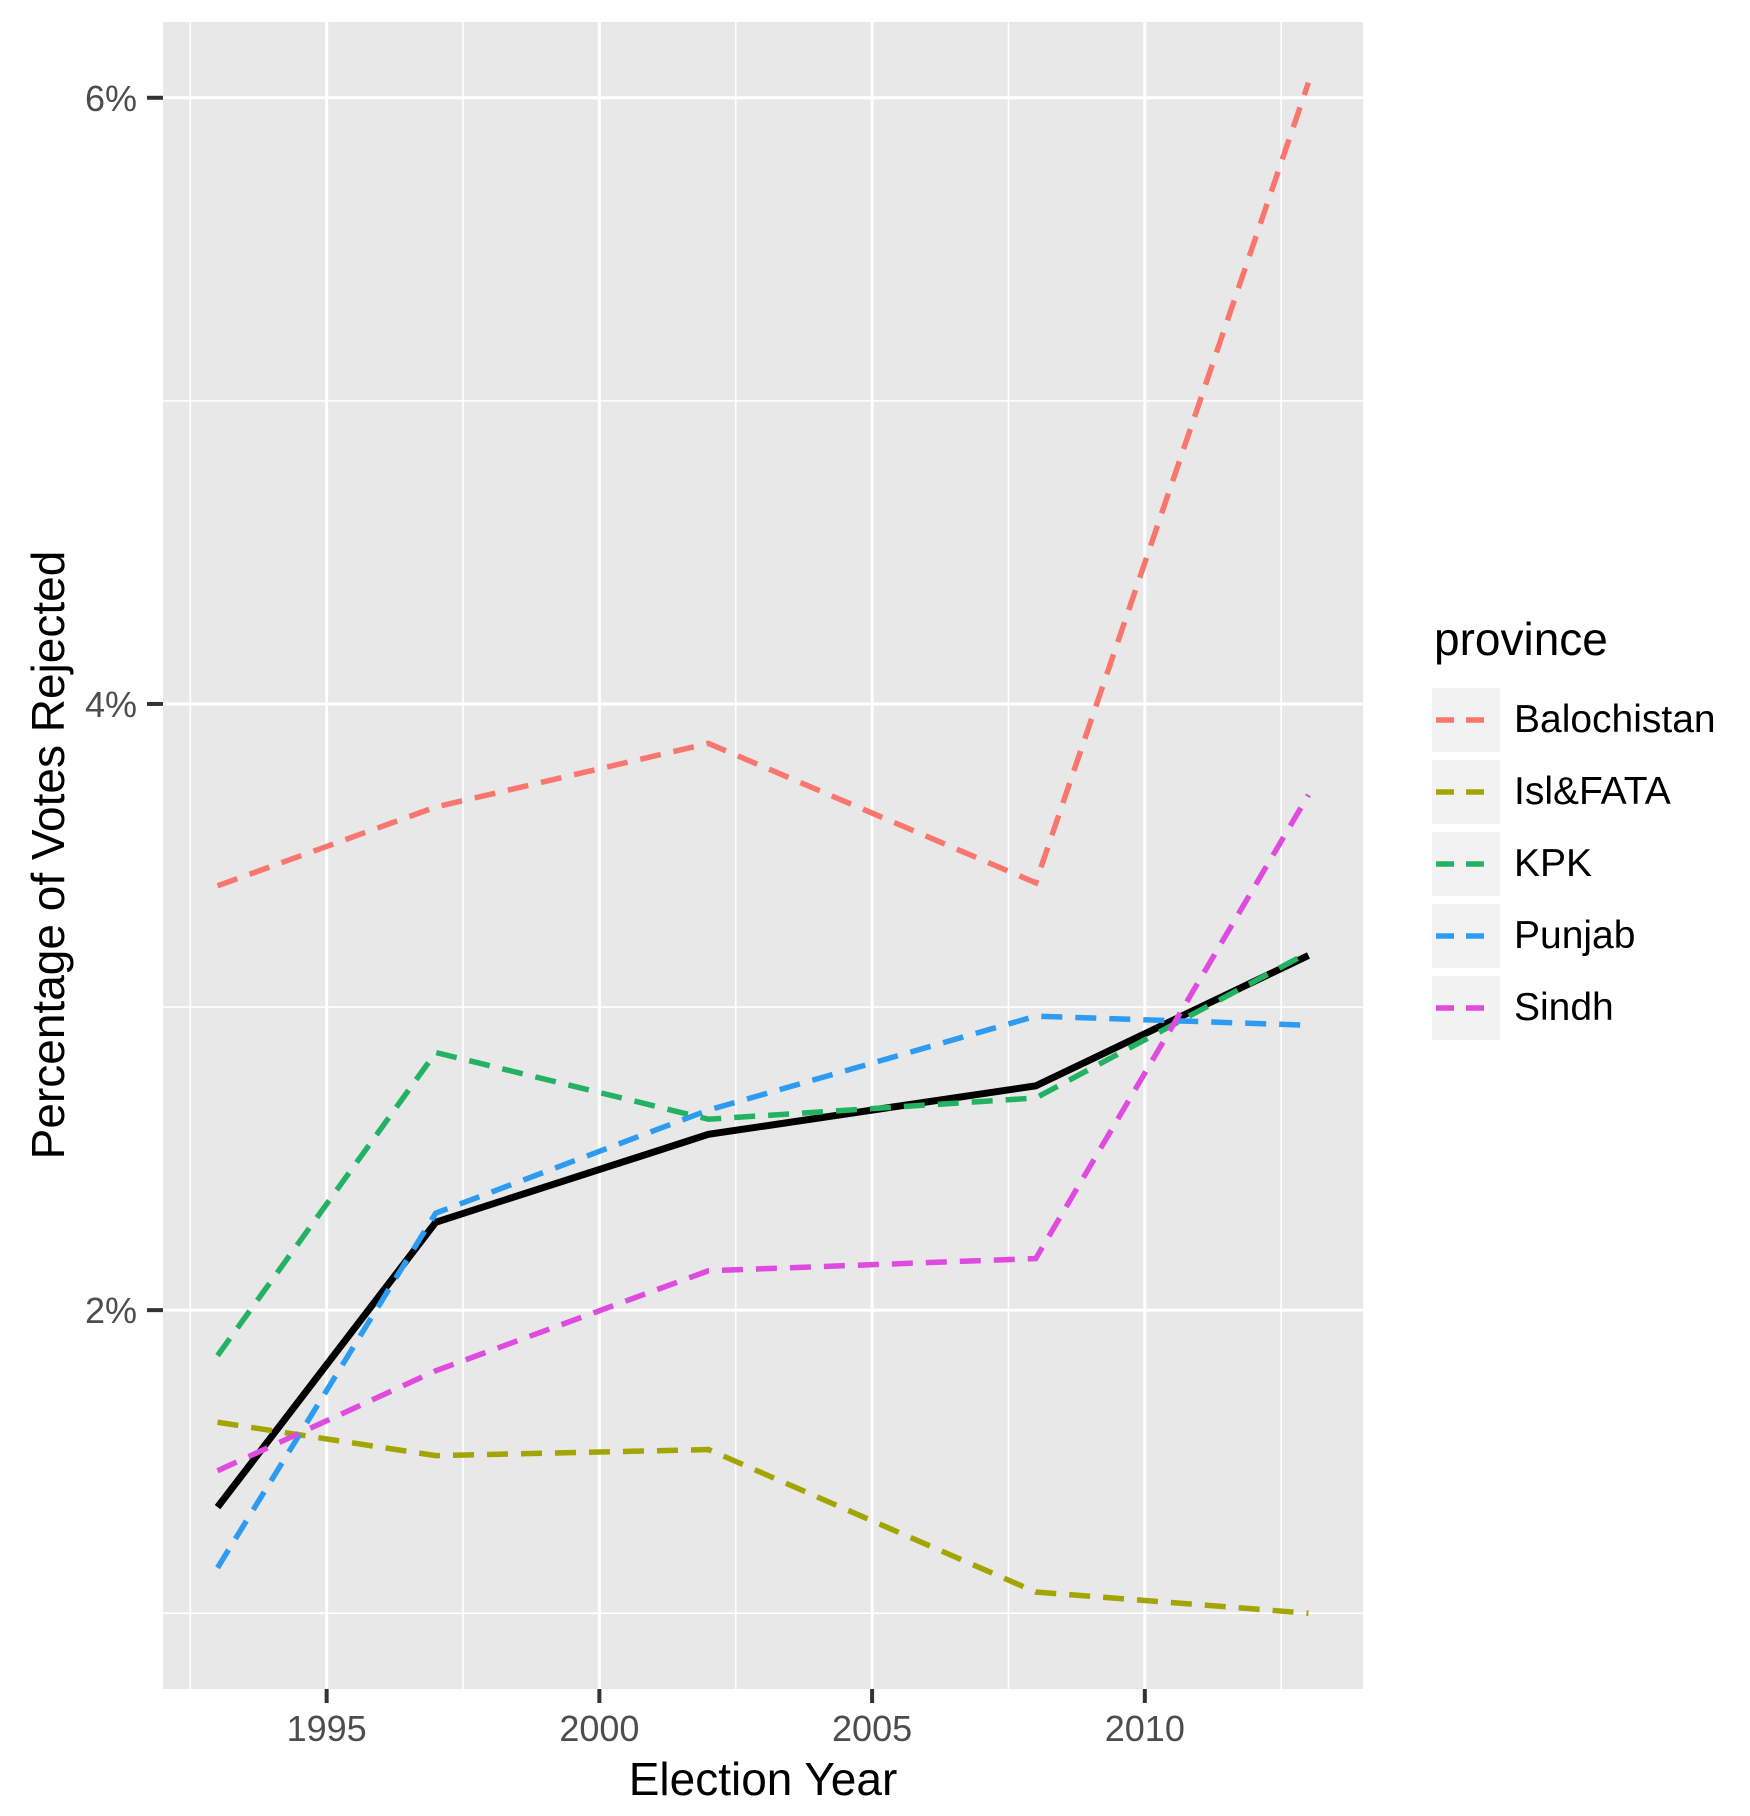 This screenshot has width=1750, height=1816. I want to click on legend-row-isl-fata: Isl&FATA, so click(1574, 792).